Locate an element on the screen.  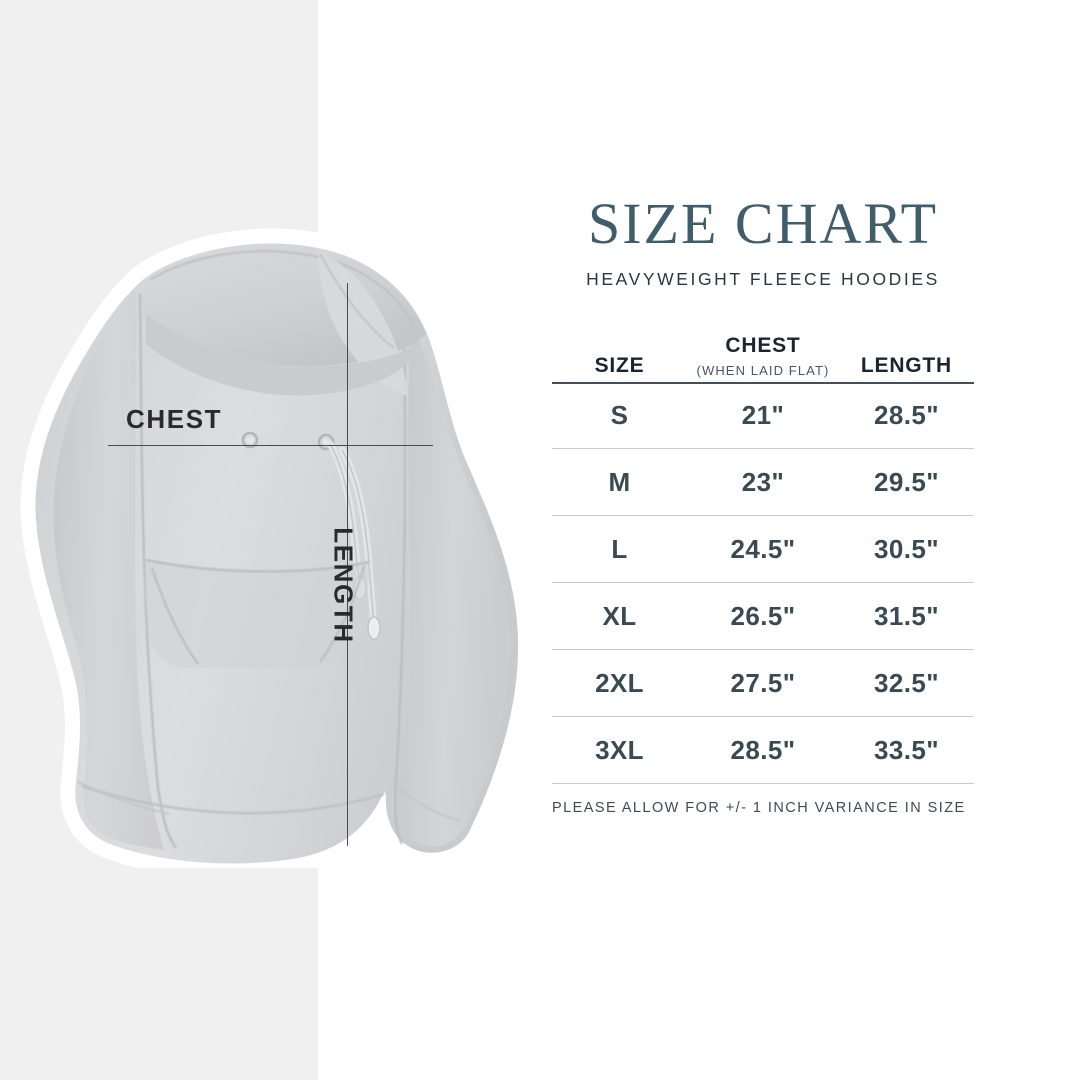
length-measurement-line is located at coordinates (347, 564).